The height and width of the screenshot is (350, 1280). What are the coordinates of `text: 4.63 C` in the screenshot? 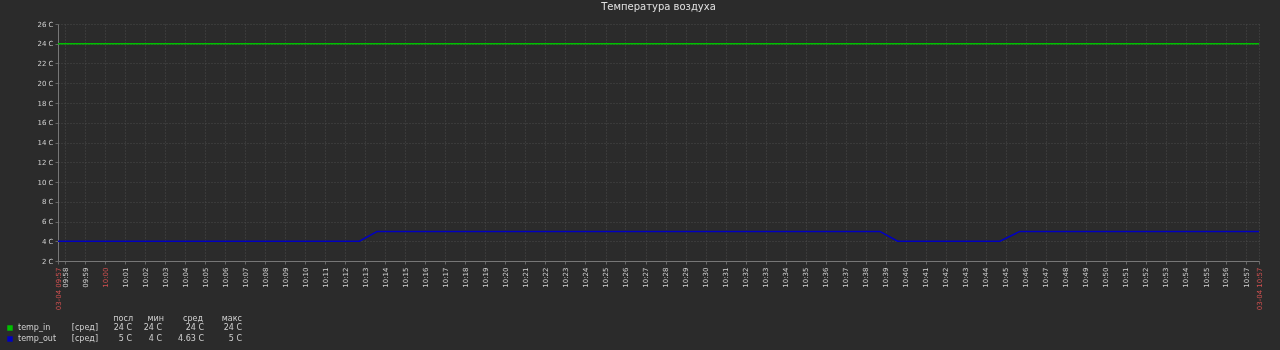 It's located at (191, 338).